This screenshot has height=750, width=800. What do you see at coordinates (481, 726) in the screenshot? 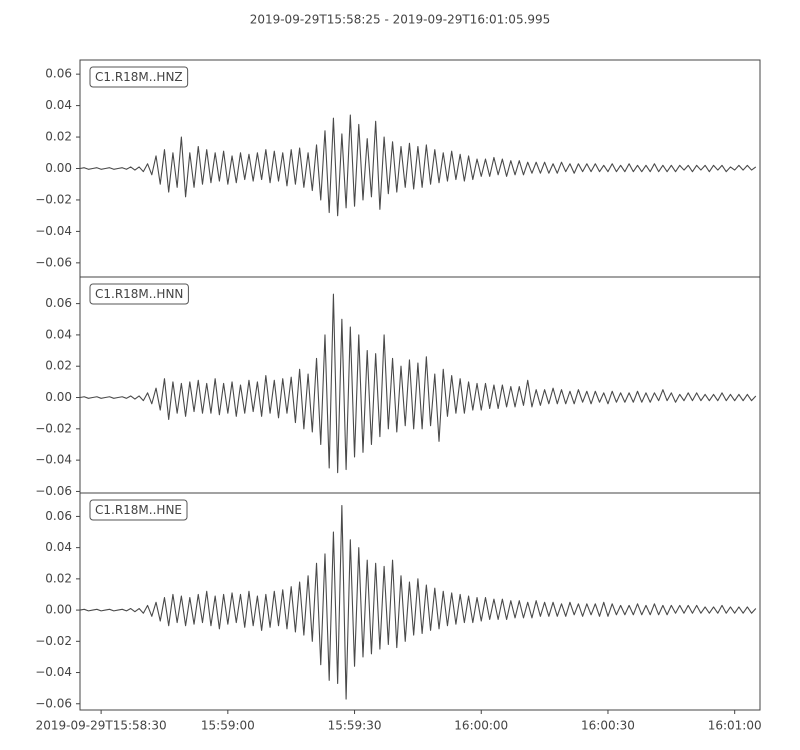
I see `x-tick-label: 16:00:00` at bounding box center [481, 726].